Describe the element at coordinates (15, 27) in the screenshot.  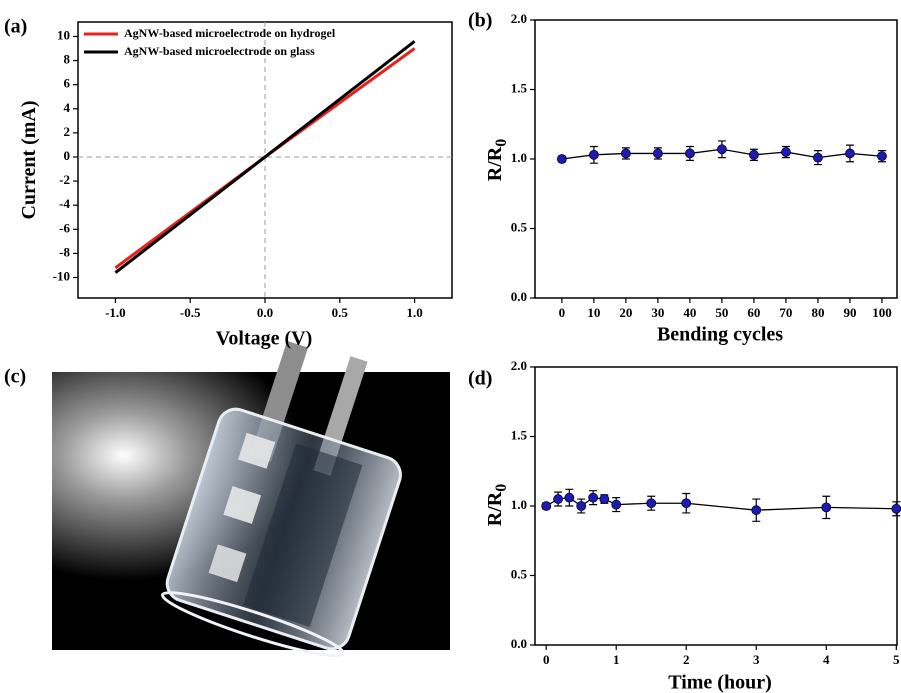
I see `panel-label: (a)` at that location.